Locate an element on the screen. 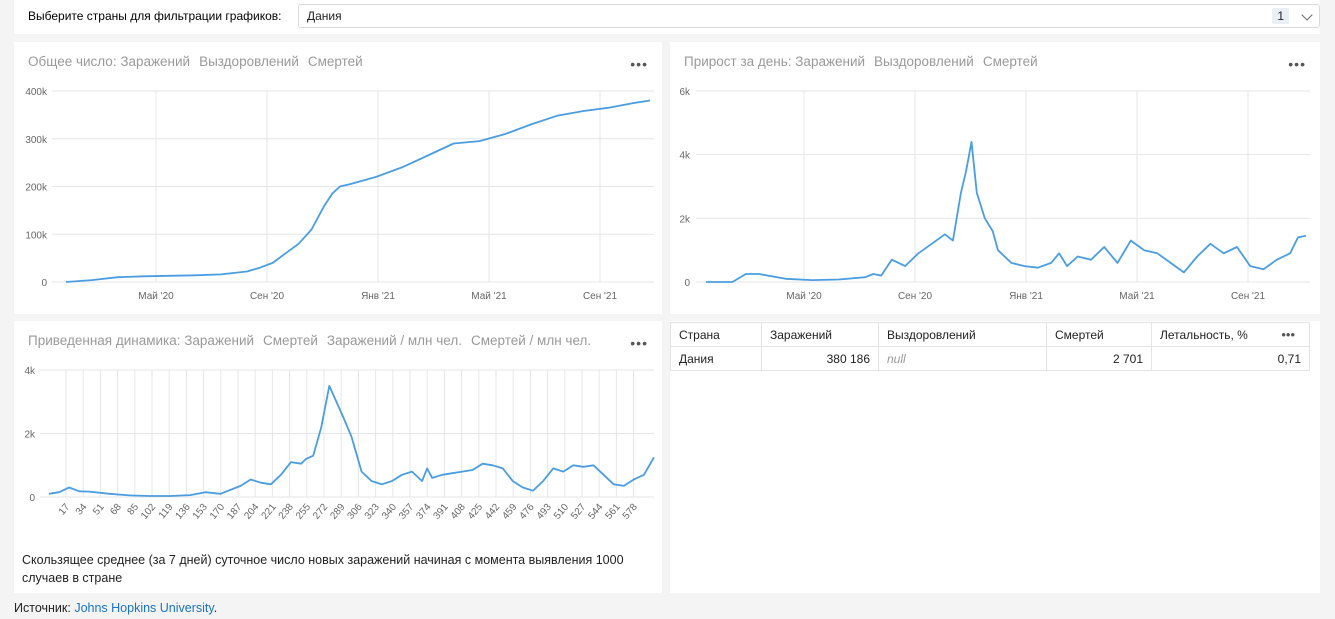 The image size is (1335, 619). x-tick-label: 119 is located at coordinates (166, 512).